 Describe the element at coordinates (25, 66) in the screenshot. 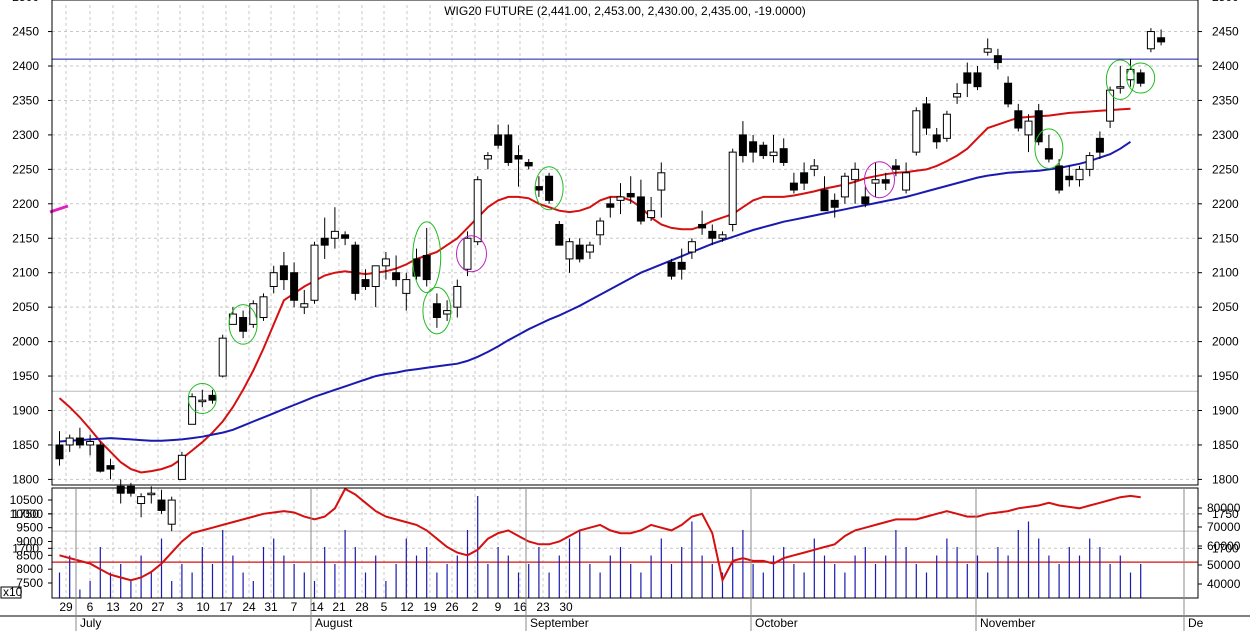

I see `price-tick-label-left: 2400` at that location.